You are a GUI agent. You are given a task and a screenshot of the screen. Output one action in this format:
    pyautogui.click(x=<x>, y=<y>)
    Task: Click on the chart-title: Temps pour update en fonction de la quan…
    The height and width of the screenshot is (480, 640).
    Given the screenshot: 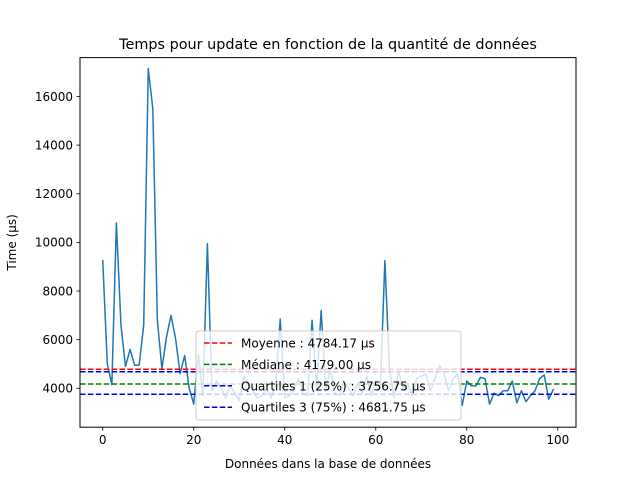 What is the action you would take?
    pyautogui.click(x=327, y=45)
    